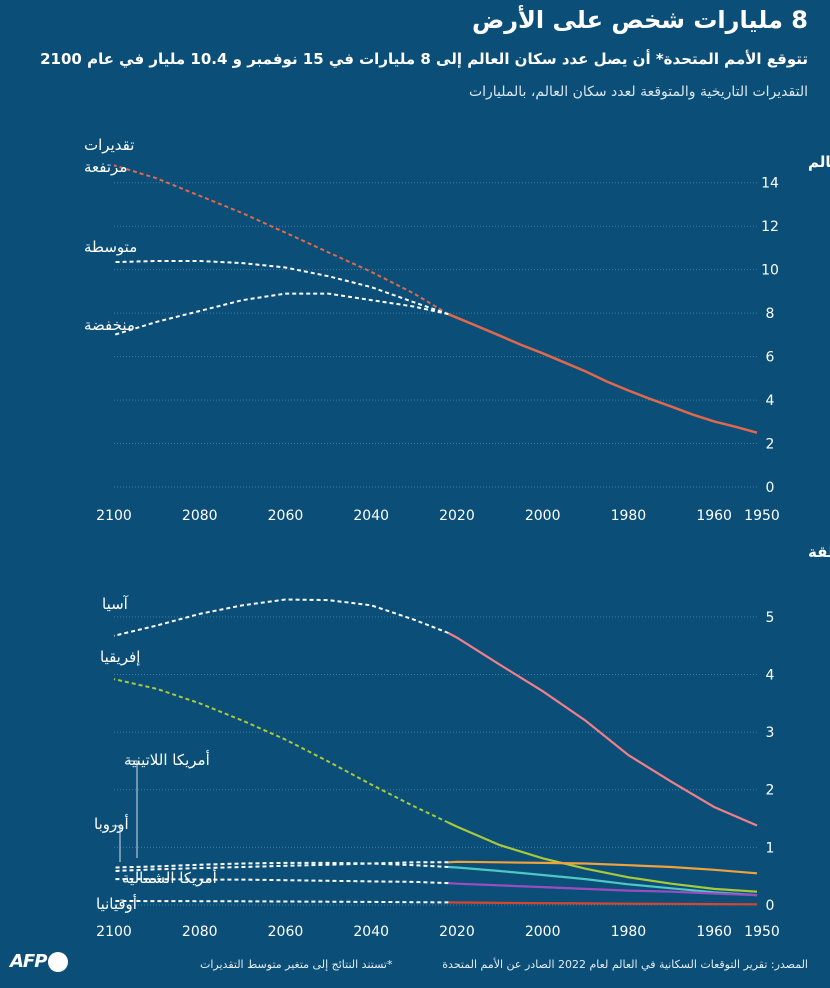 This screenshot has width=830, height=988. I want to click on label-high-line2: مرتفعة, so click(105, 167).